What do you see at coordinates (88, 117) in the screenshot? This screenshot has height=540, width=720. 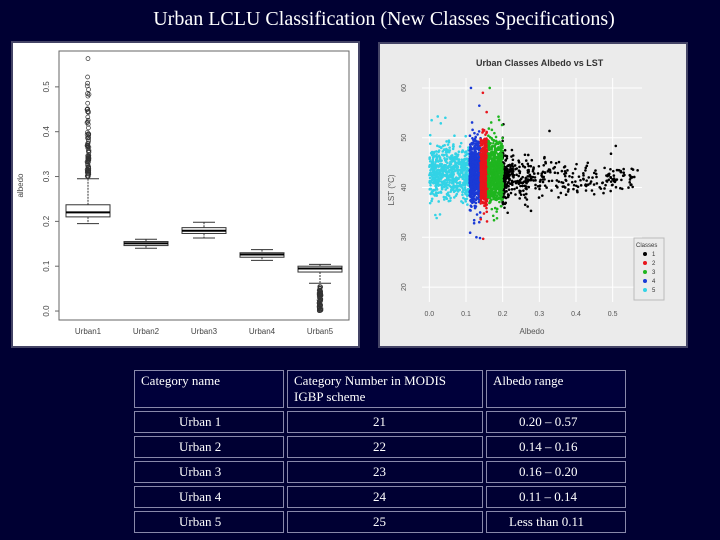 I see `outliers` at bounding box center [88, 117].